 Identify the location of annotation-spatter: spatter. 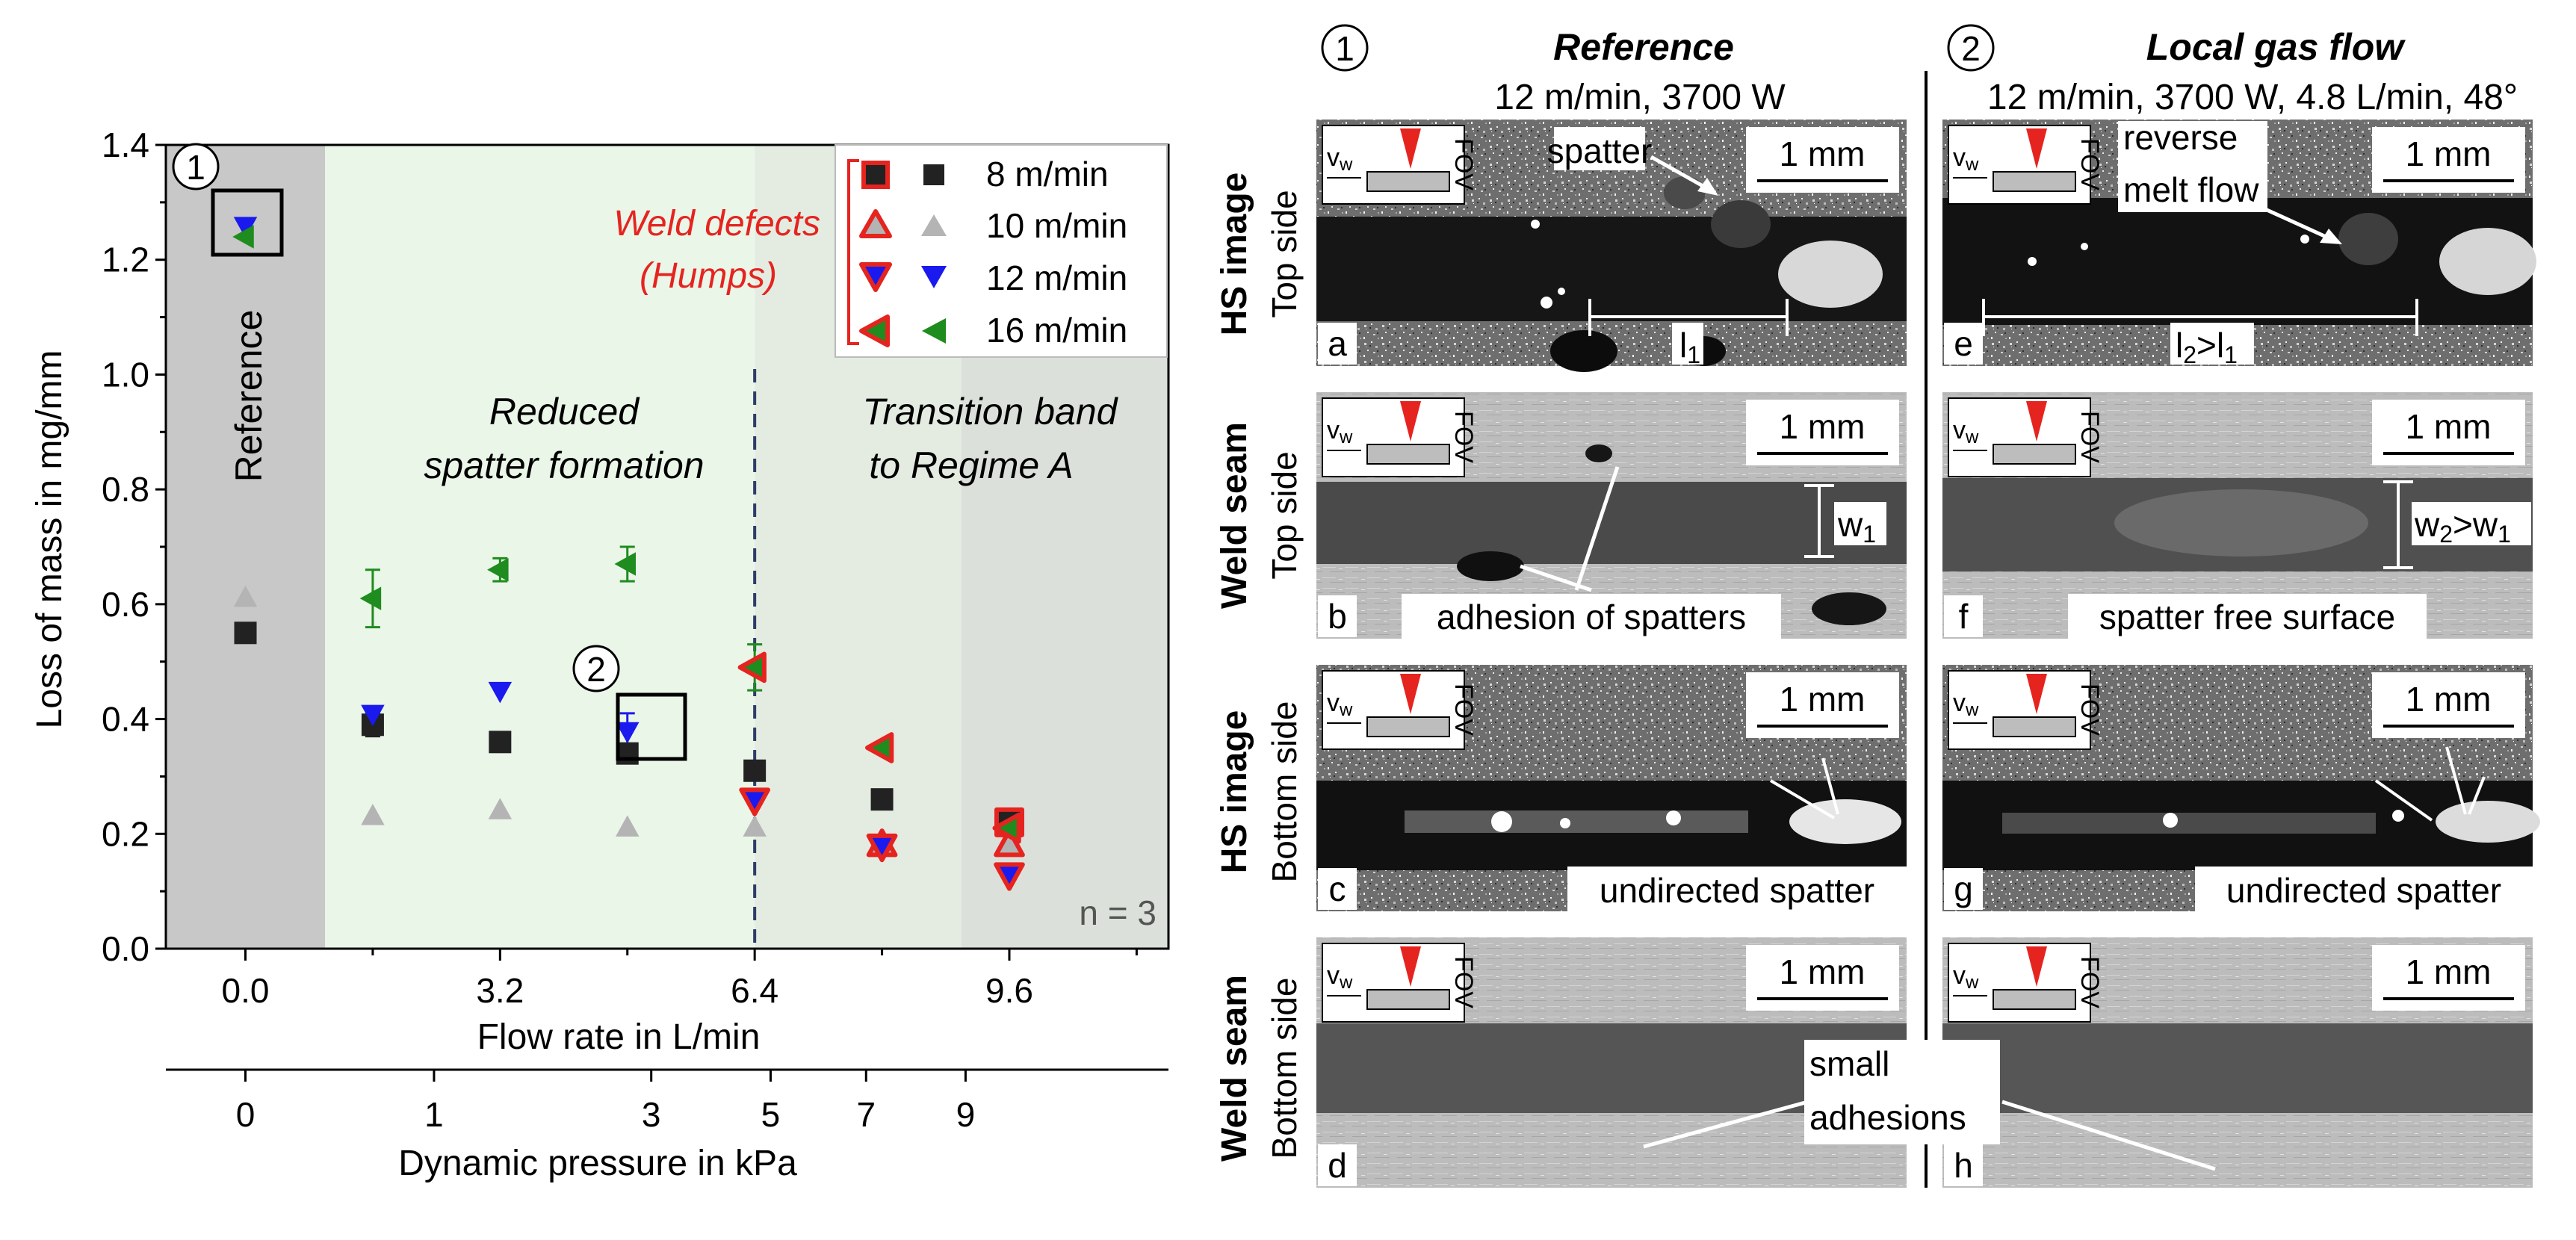
(1600, 150).